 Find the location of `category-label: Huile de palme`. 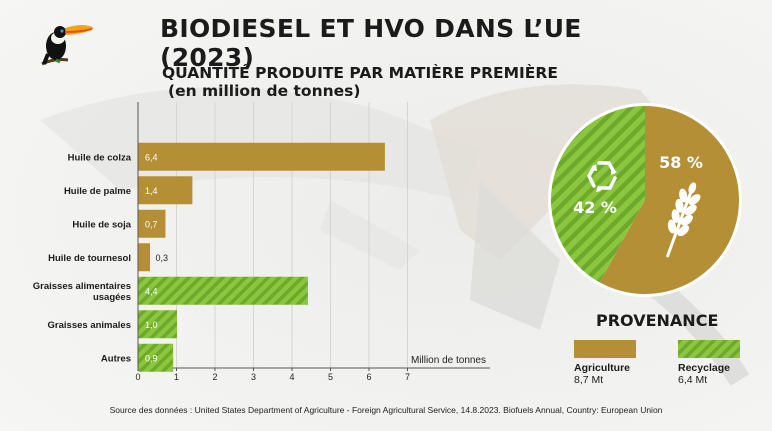

category-label: Huile de palme is located at coordinates (97, 191).